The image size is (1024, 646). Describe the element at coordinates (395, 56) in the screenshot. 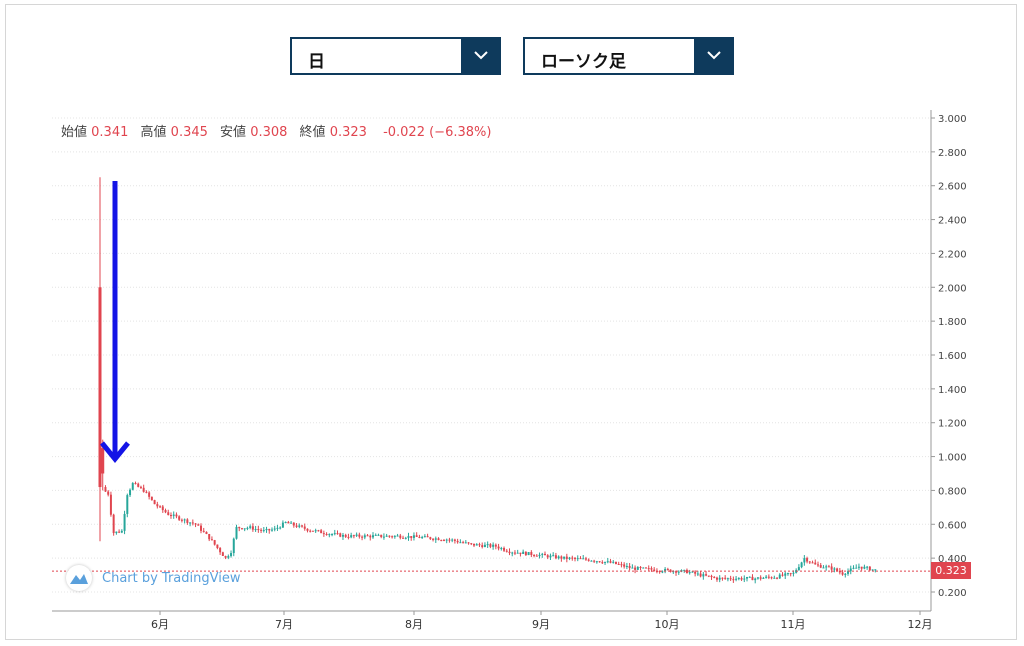

I see `period-select: 日` at that location.